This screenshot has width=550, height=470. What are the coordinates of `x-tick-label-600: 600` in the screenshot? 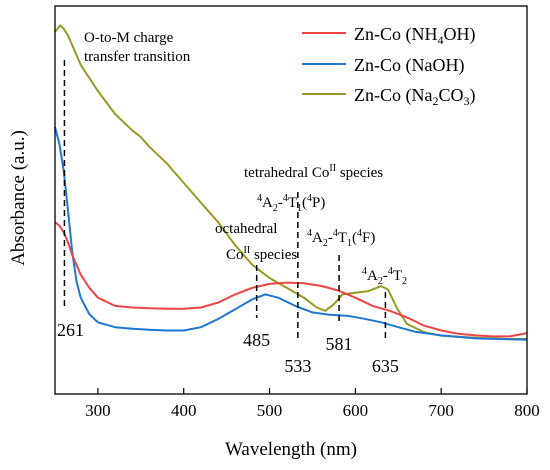 It's located at (356, 410).